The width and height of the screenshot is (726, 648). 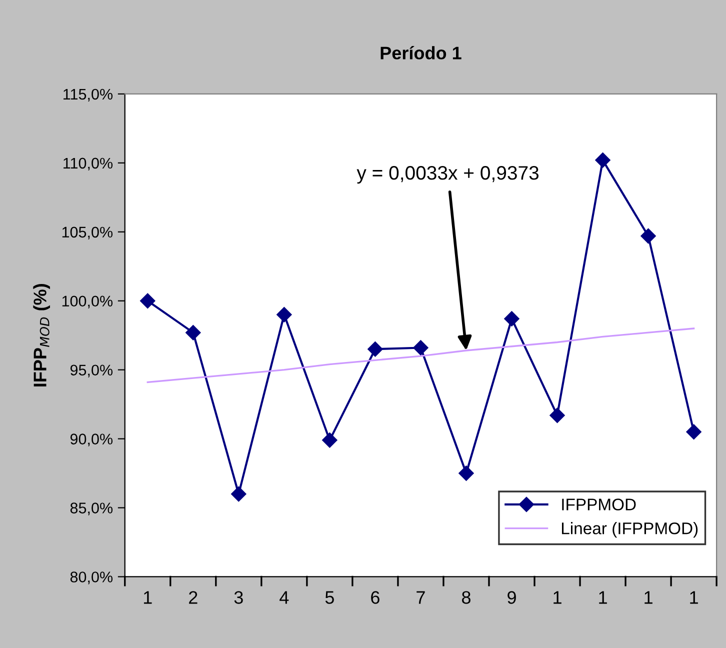 What do you see at coordinates (466, 597) in the screenshot?
I see `x-tick-label: 8` at bounding box center [466, 597].